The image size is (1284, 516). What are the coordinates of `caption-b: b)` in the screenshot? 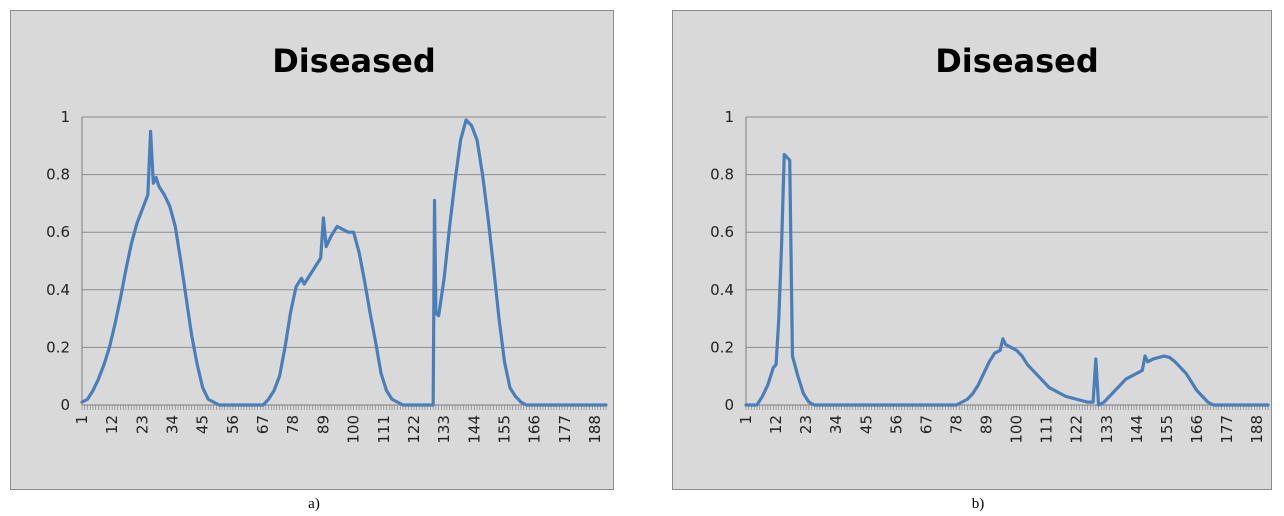 It's located at (978, 504).